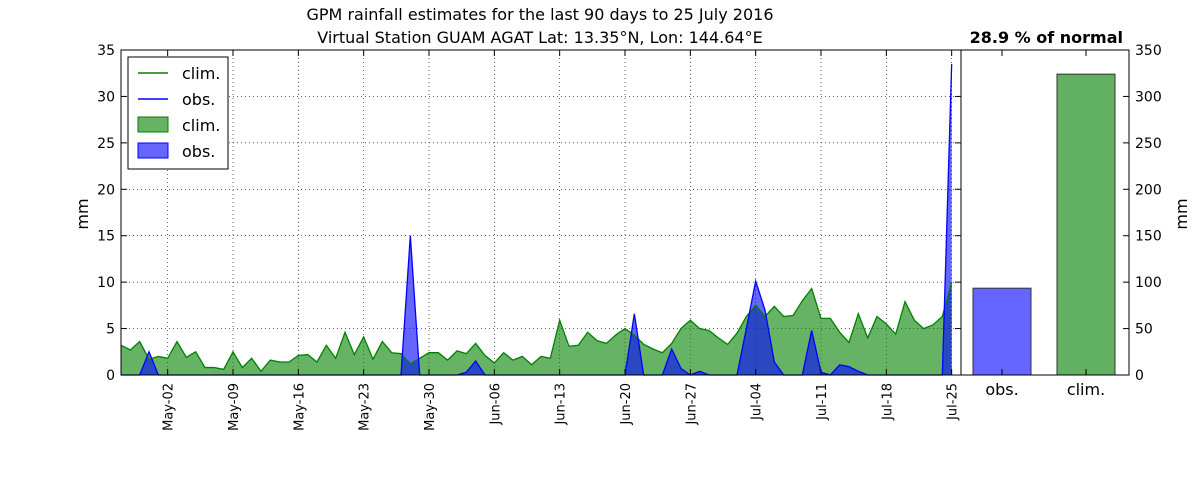  Describe the element at coordinates (1144, 330) in the screenshot. I see `right-y-tick-label: 50` at that location.